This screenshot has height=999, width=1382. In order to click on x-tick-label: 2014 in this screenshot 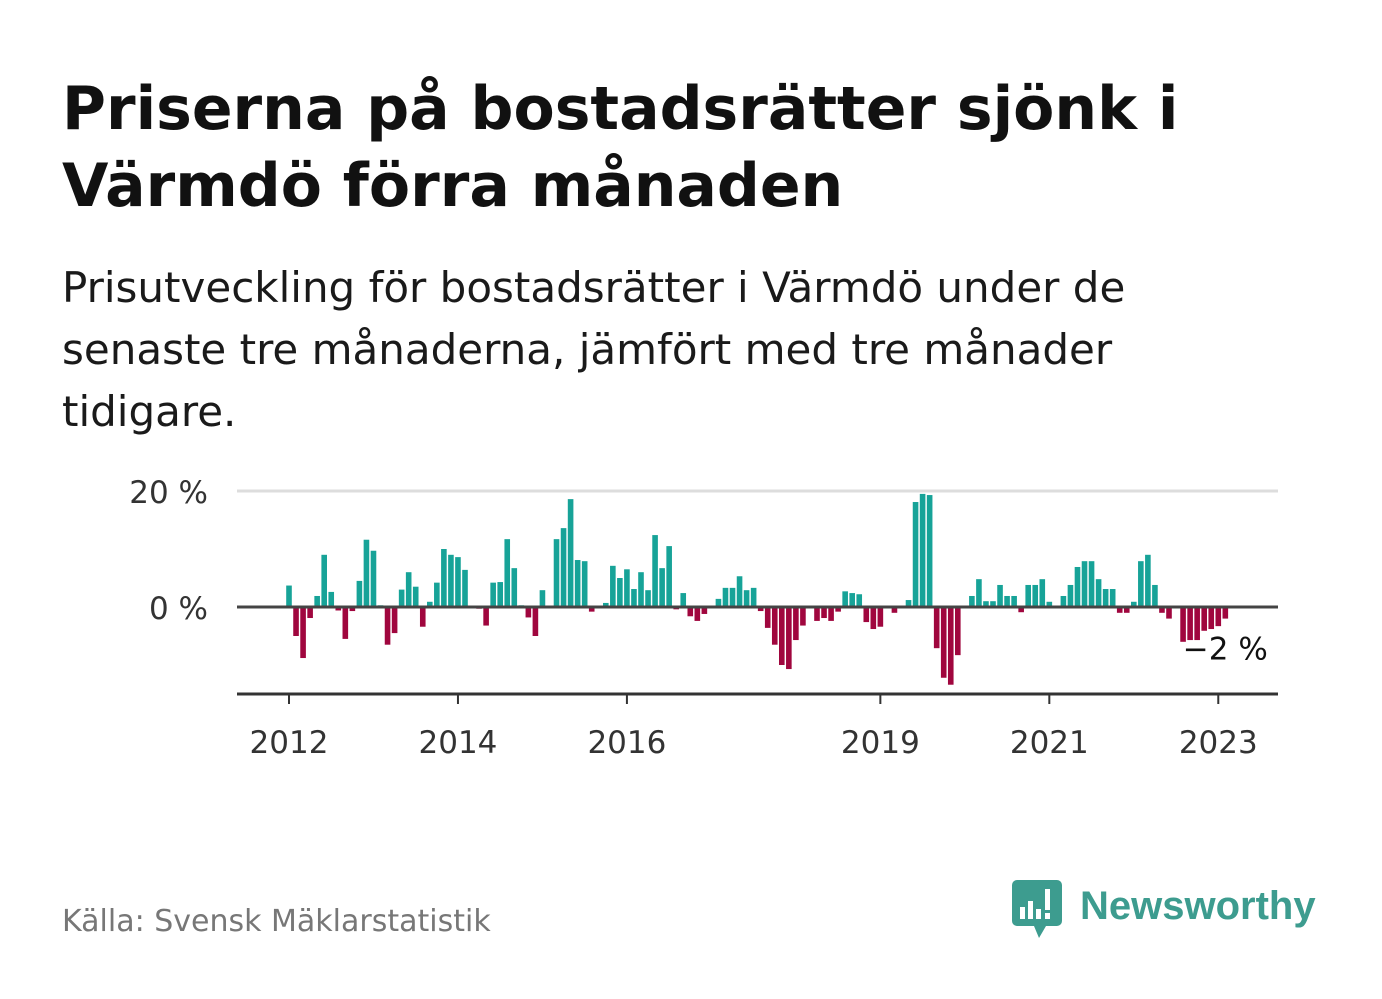, I will do `click(458, 743)`.